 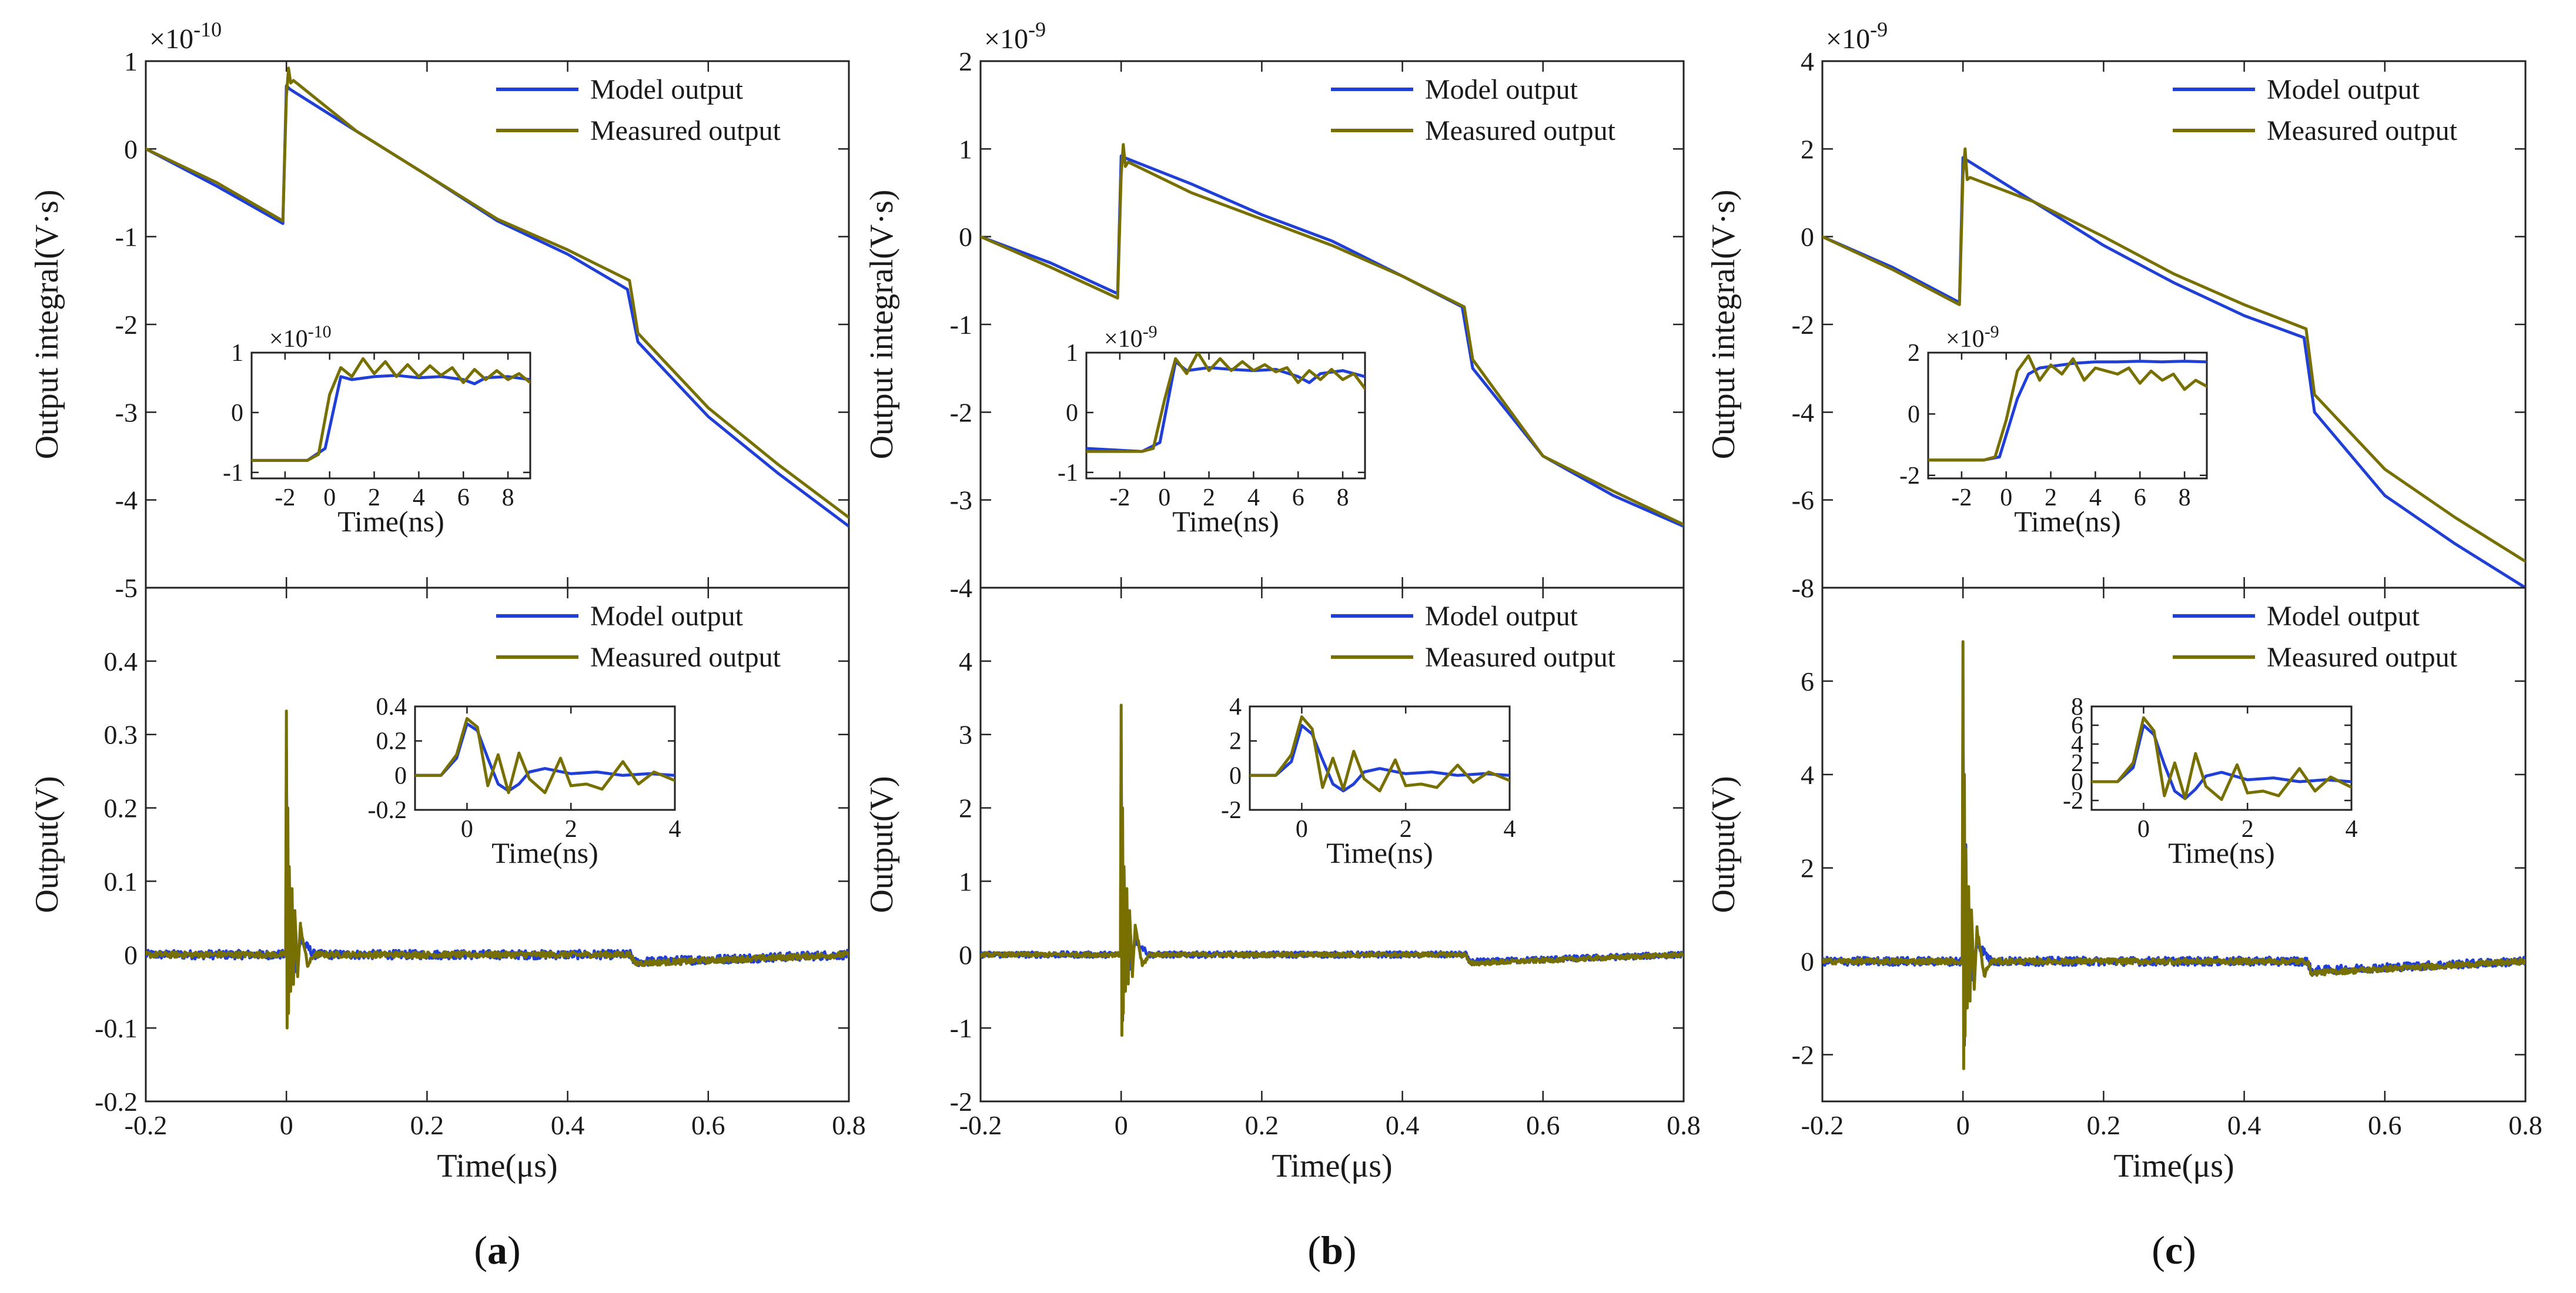 What do you see at coordinates (126, 588) in the screenshot?
I see `y-tick-label: -5` at bounding box center [126, 588].